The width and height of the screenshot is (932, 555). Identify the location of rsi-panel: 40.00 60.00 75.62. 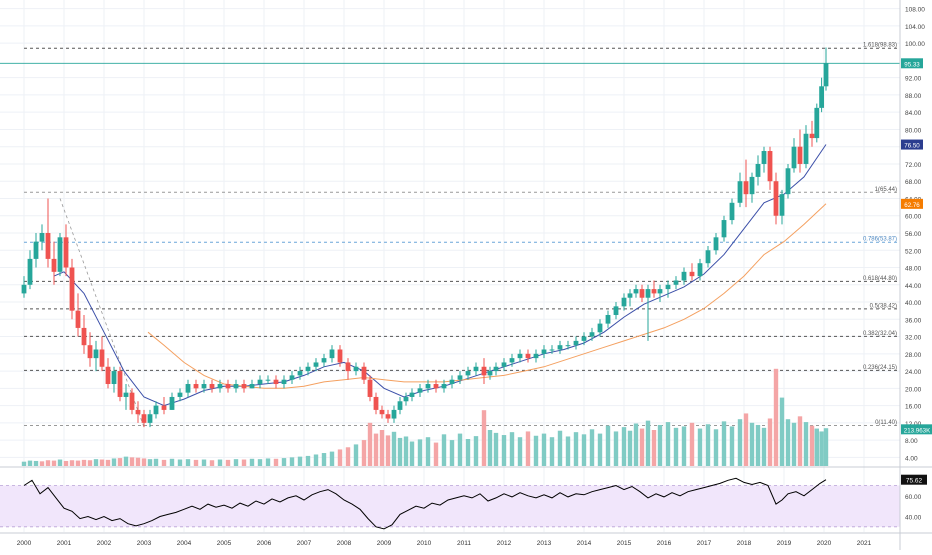
(463, 502).